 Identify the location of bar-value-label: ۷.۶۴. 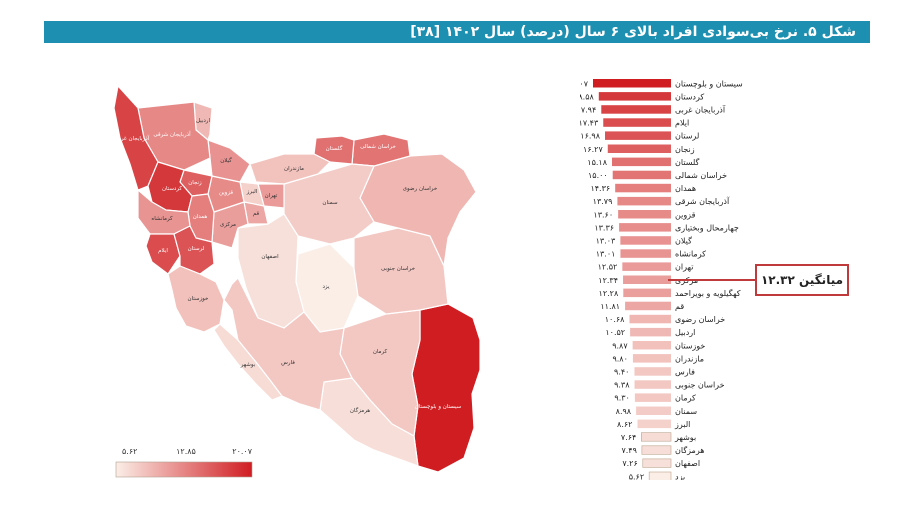
(628, 437).